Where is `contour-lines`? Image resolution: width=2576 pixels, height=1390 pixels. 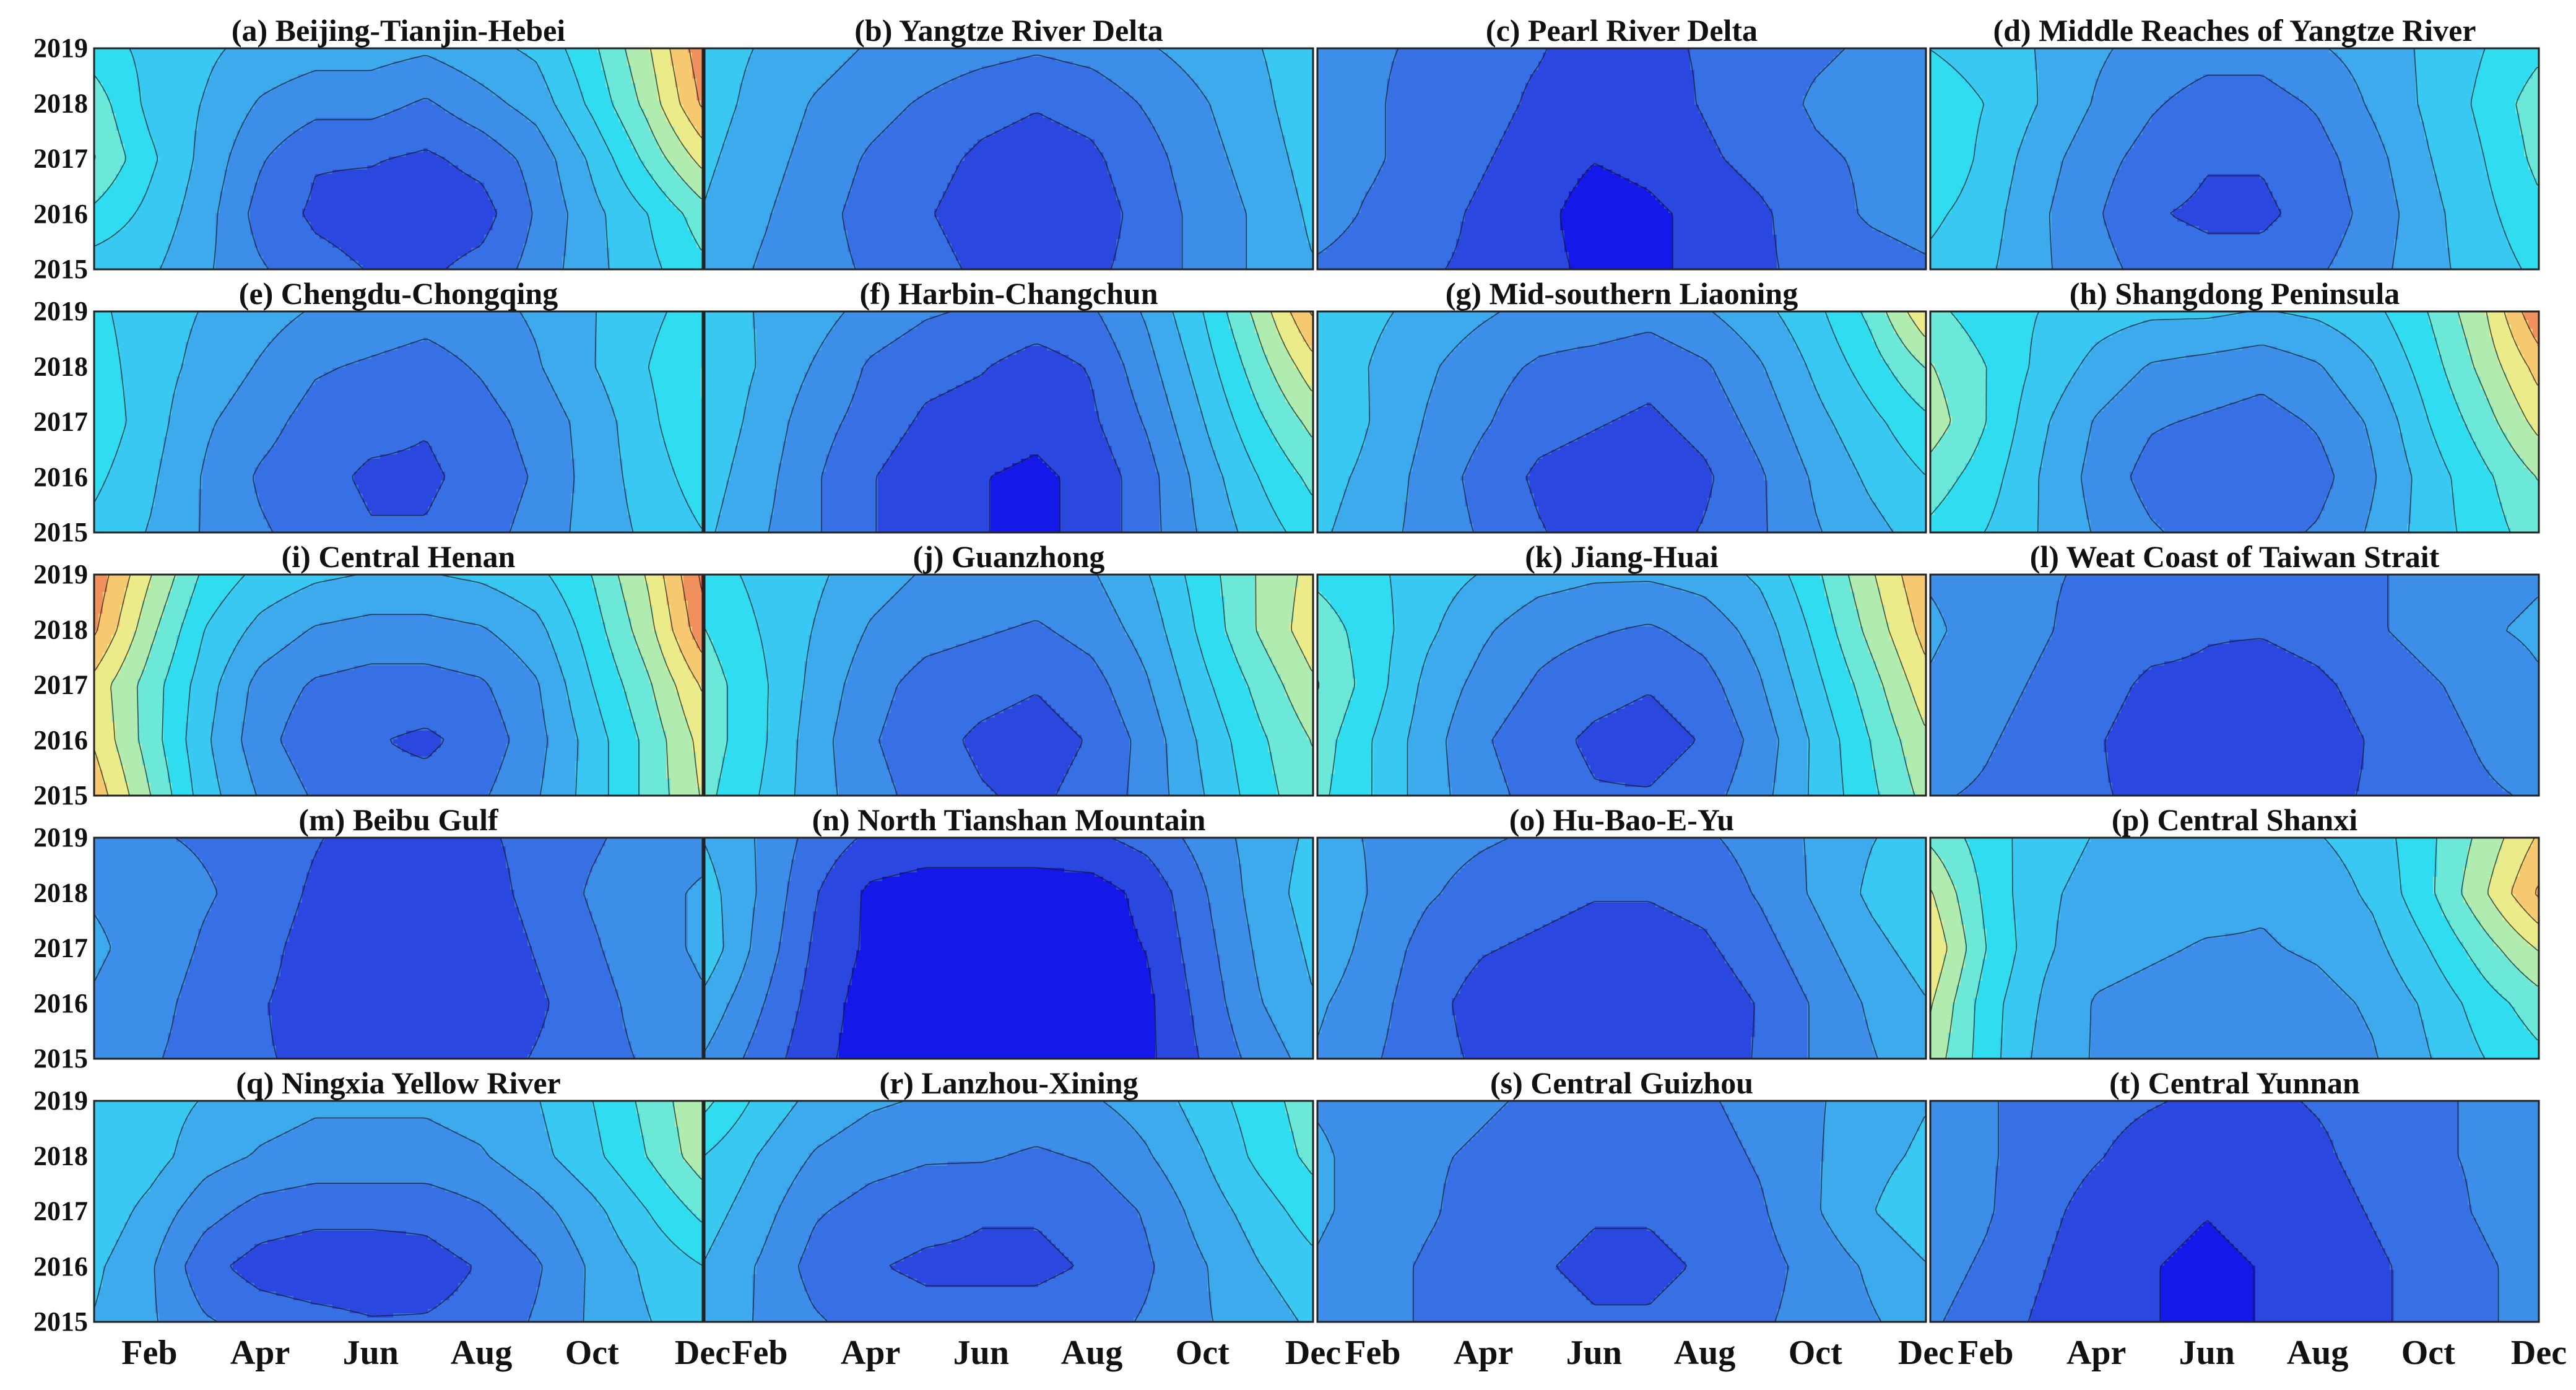
contour-lines is located at coordinates (1628, 421).